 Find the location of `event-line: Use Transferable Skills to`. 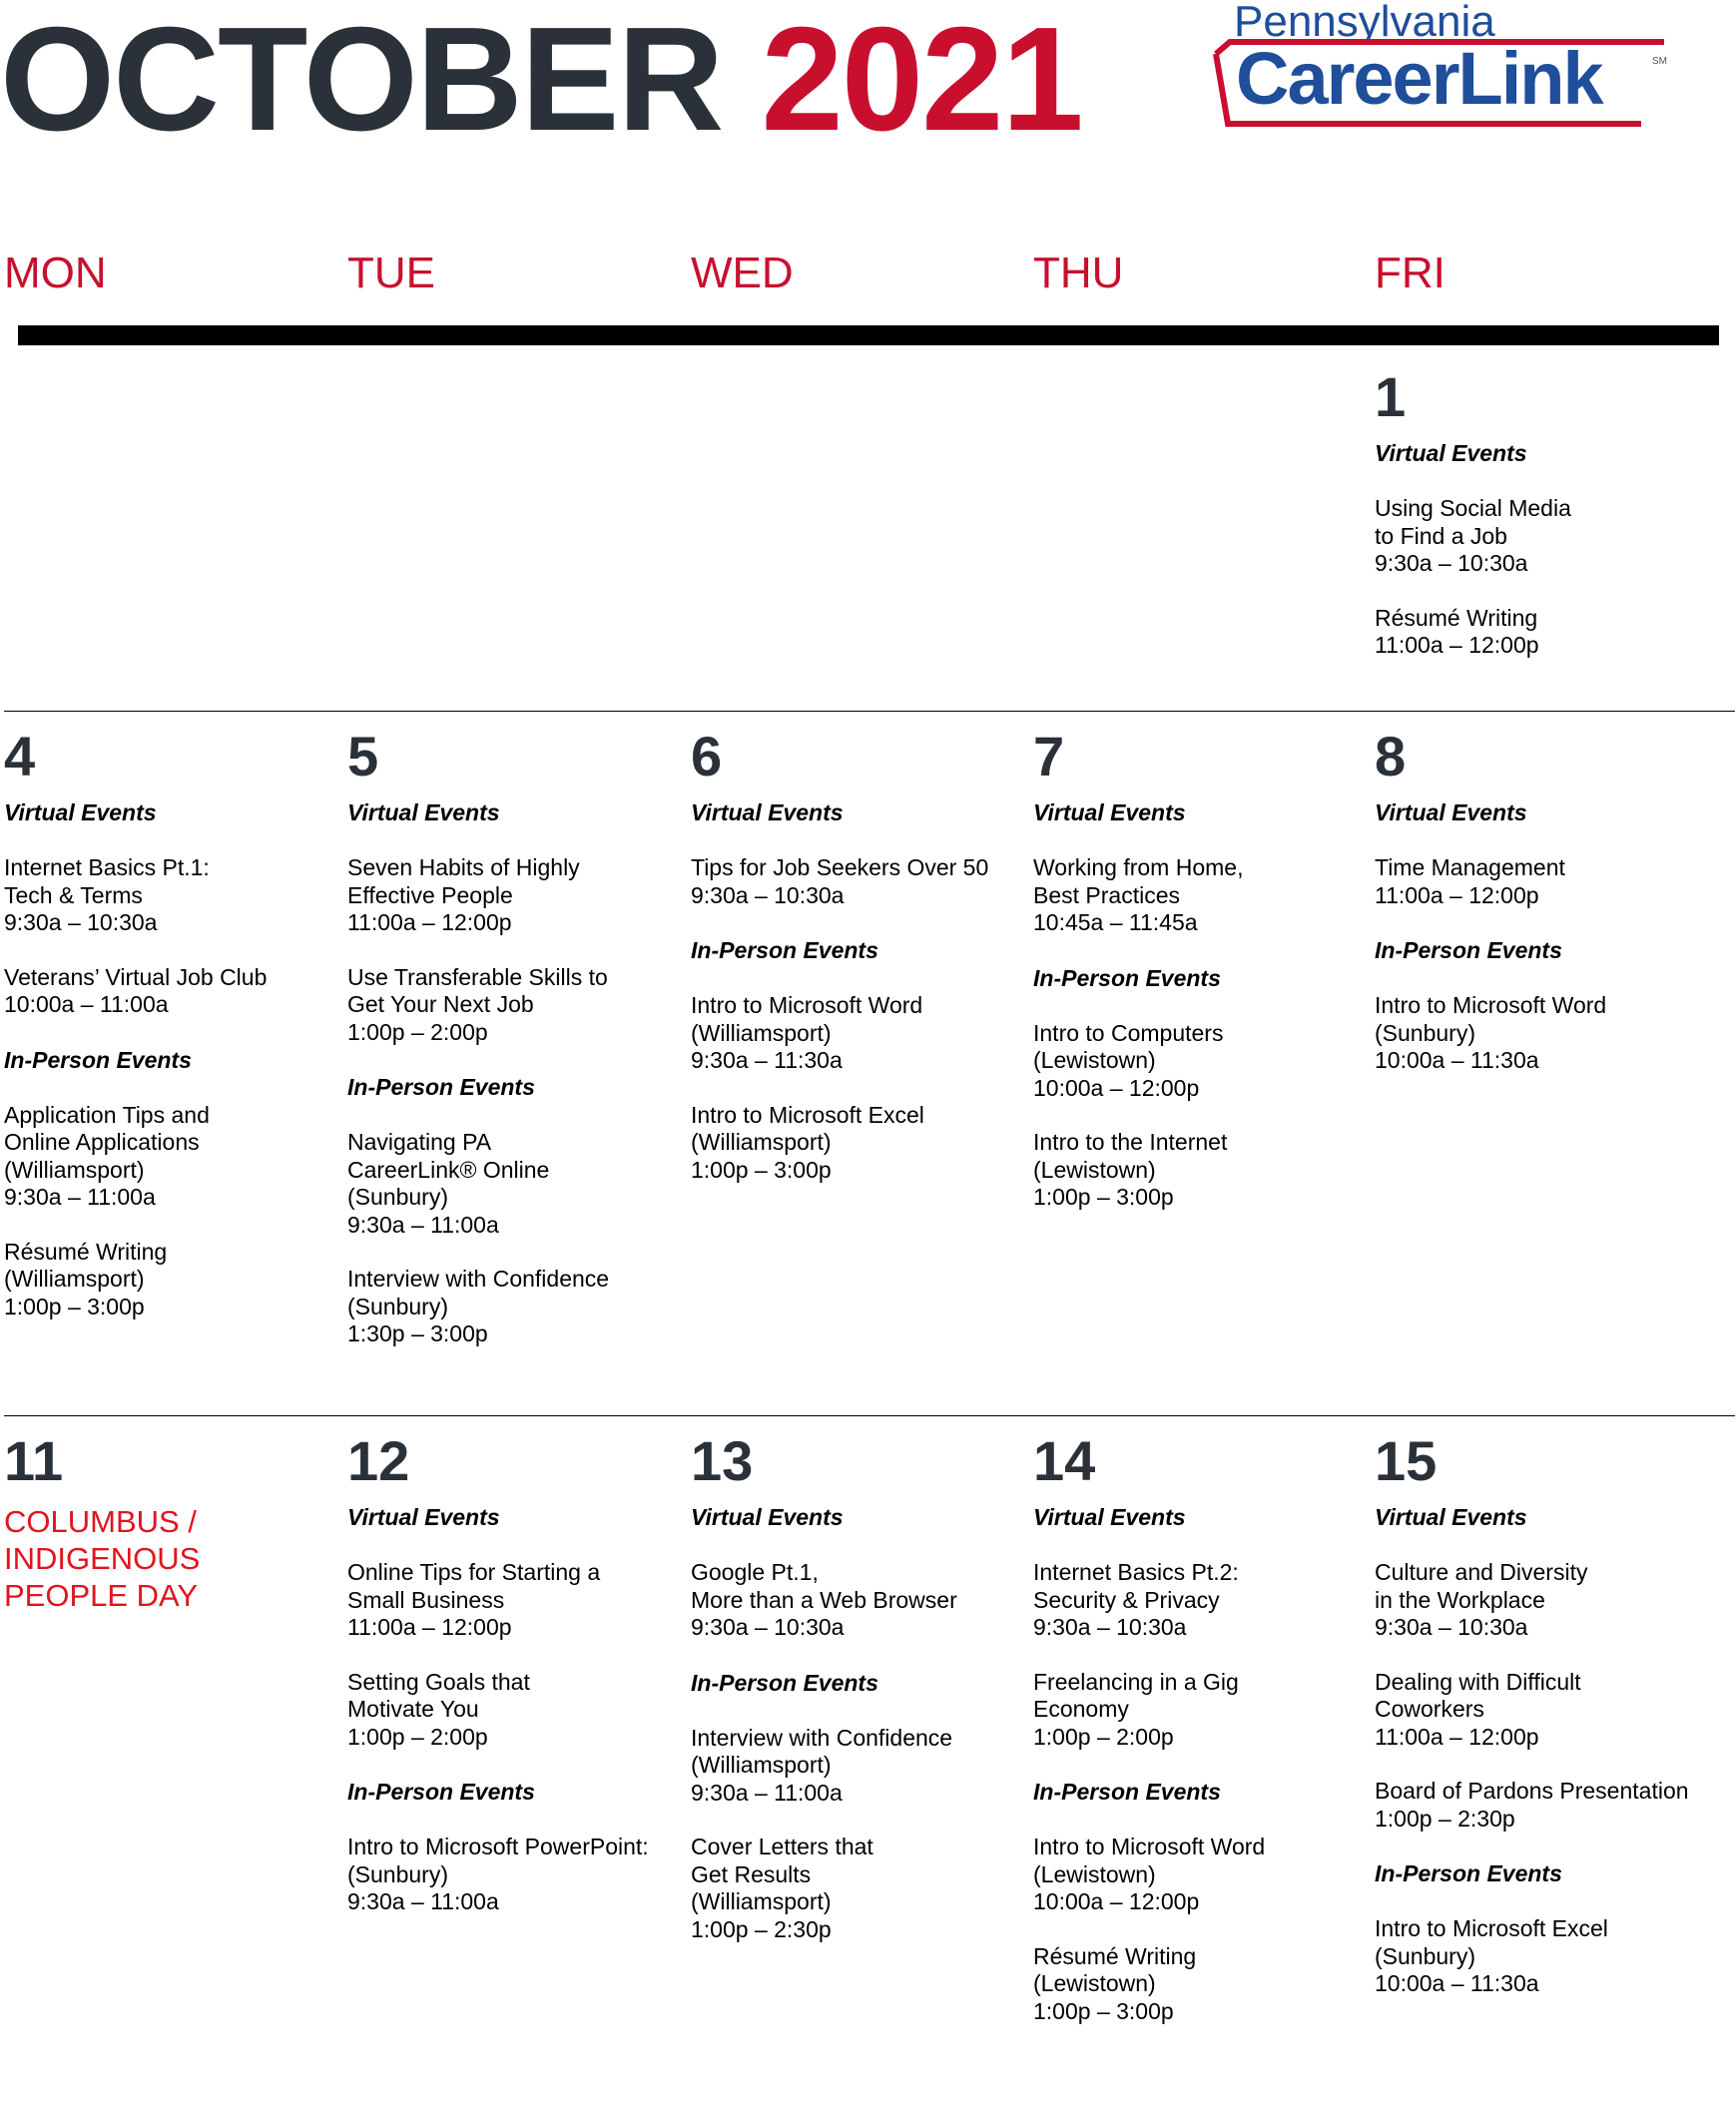

event-line: Use Transferable Skills to is located at coordinates (477, 976).